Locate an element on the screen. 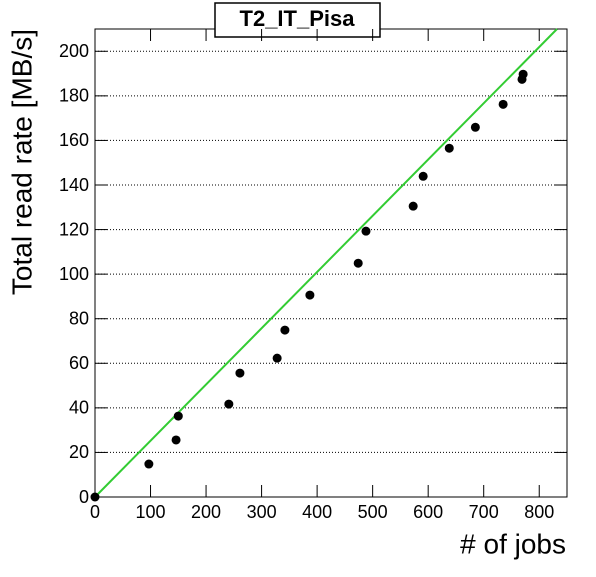  y-tick-label: 180 is located at coordinates (74, 96).